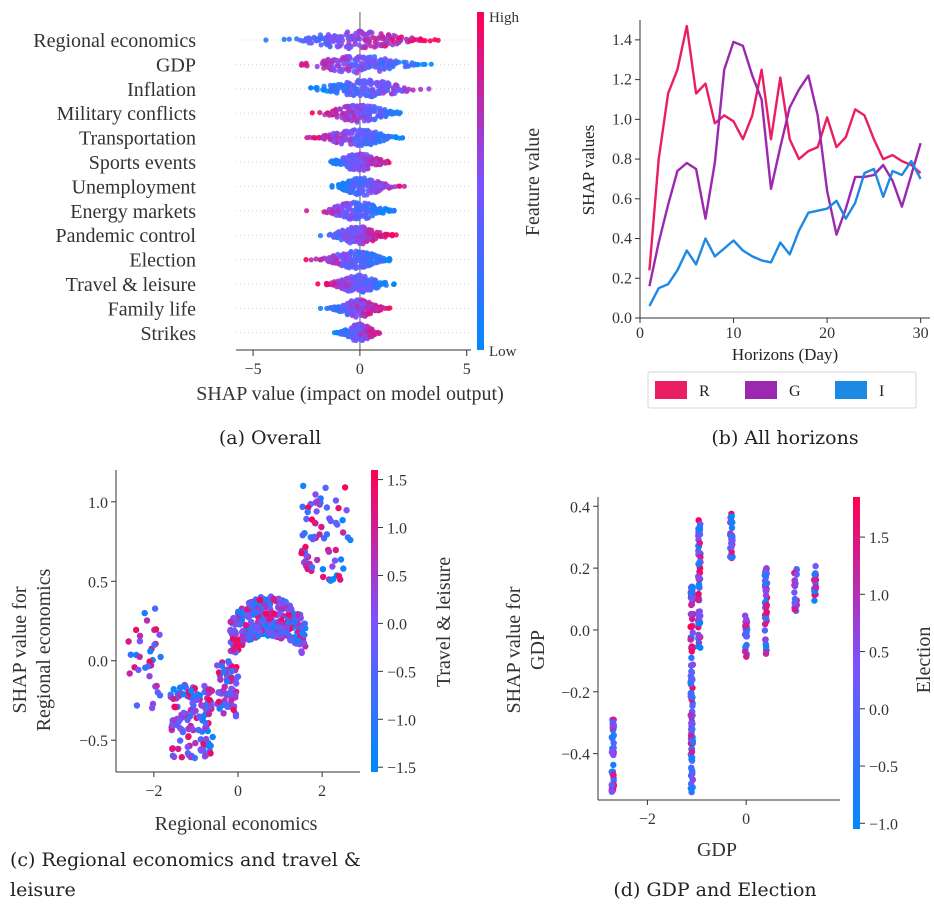  What do you see at coordinates (168, 334) in the screenshot?
I see `a-feature-label: Strikes` at bounding box center [168, 334].